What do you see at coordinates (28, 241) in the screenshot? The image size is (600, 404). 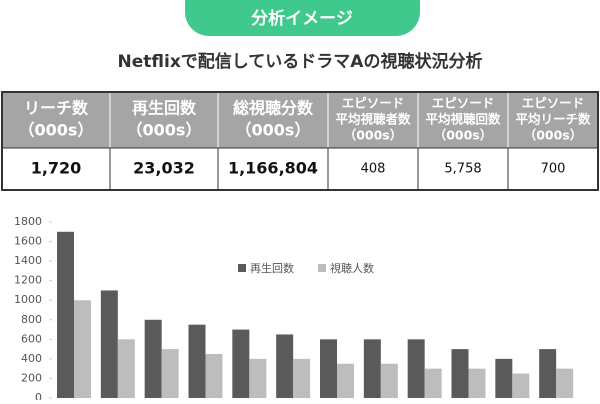 I see `y-tick-label: 1600` at bounding box center [28, 241].